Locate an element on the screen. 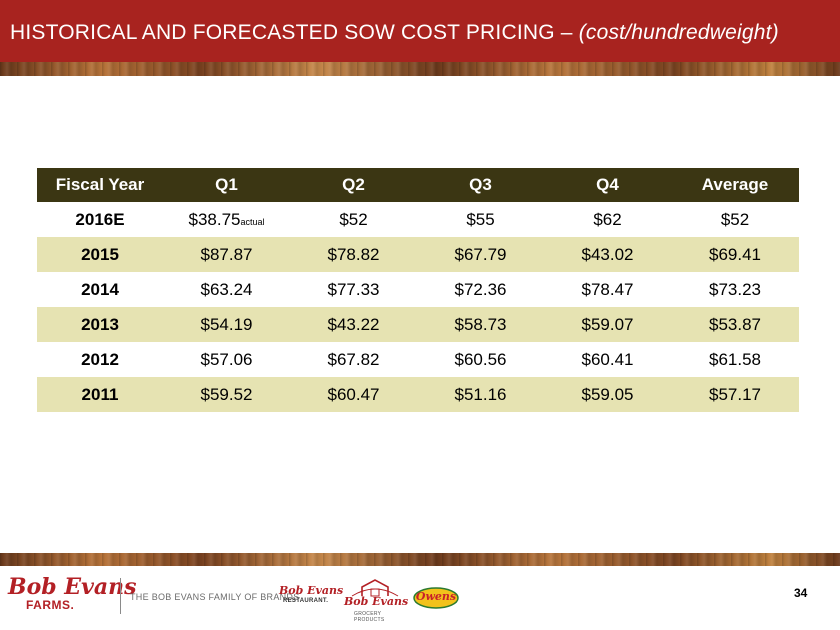 The height and width of the screenshot is (630, 840). cell-q4: $78.47 is located at coordinates (607, 289).